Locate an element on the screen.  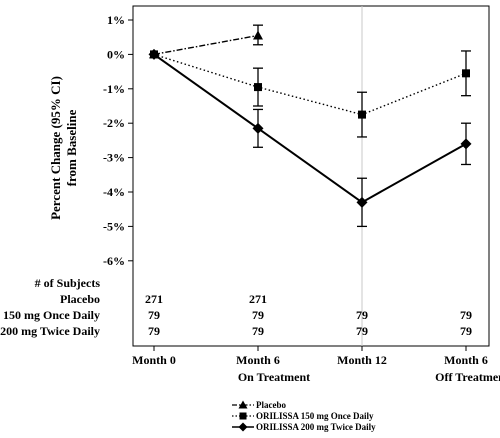
y-axis-title: Percent Change (95% CI) from Baseline is located at coordinates (63, 148).